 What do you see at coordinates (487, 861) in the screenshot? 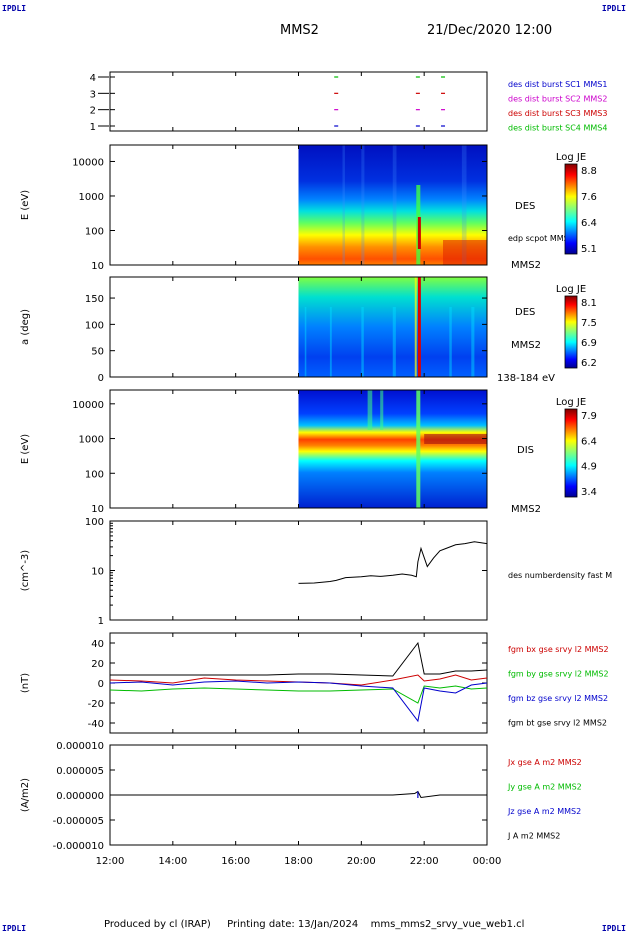
I see `x-tick-label: 00:00` at bounding box center [487, 861].